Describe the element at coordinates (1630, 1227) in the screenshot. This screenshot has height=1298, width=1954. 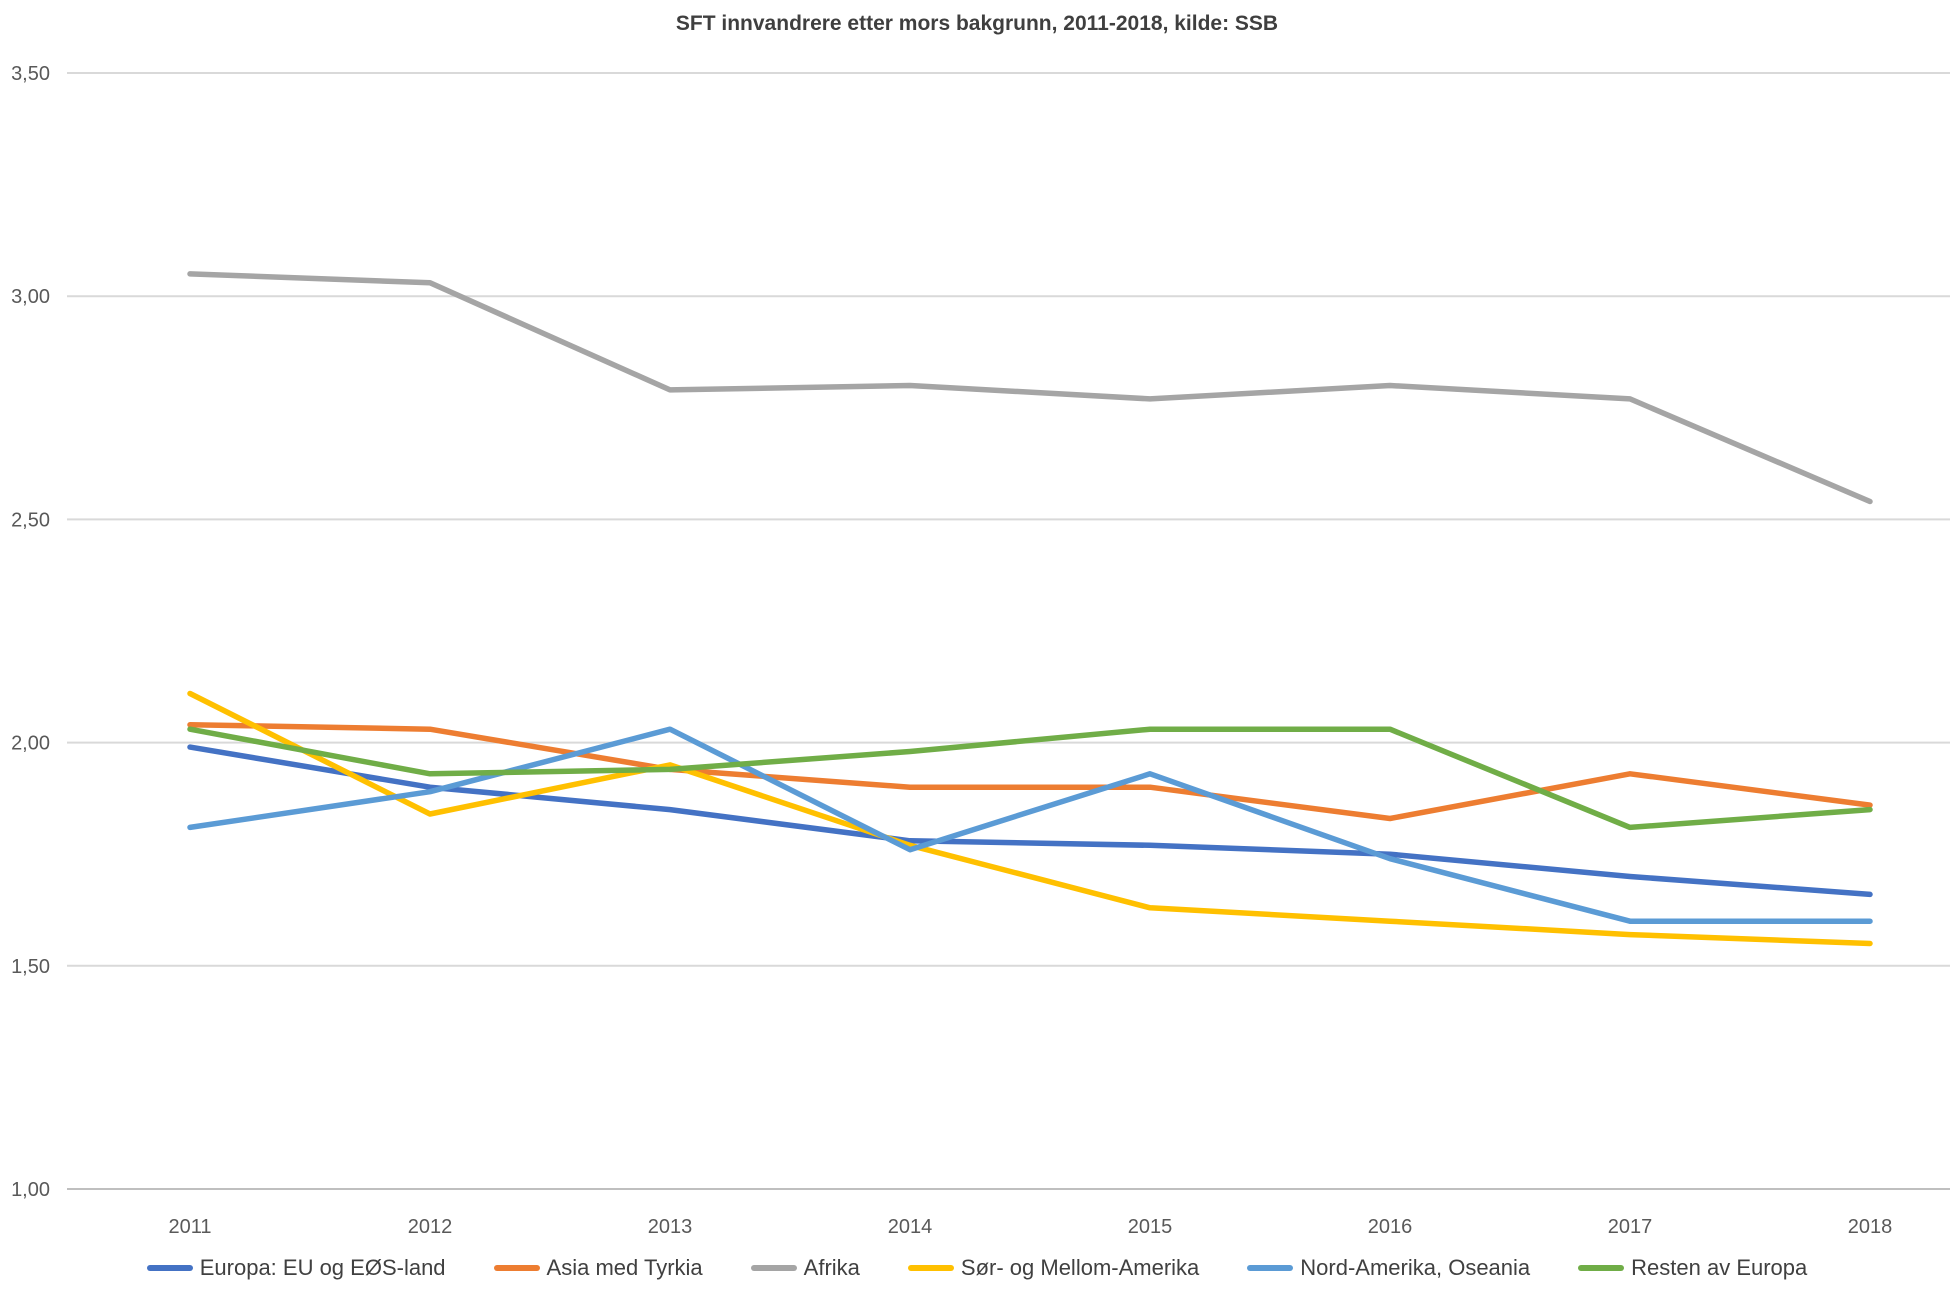
I see `x-axis-tick-label: 2017` at that location.